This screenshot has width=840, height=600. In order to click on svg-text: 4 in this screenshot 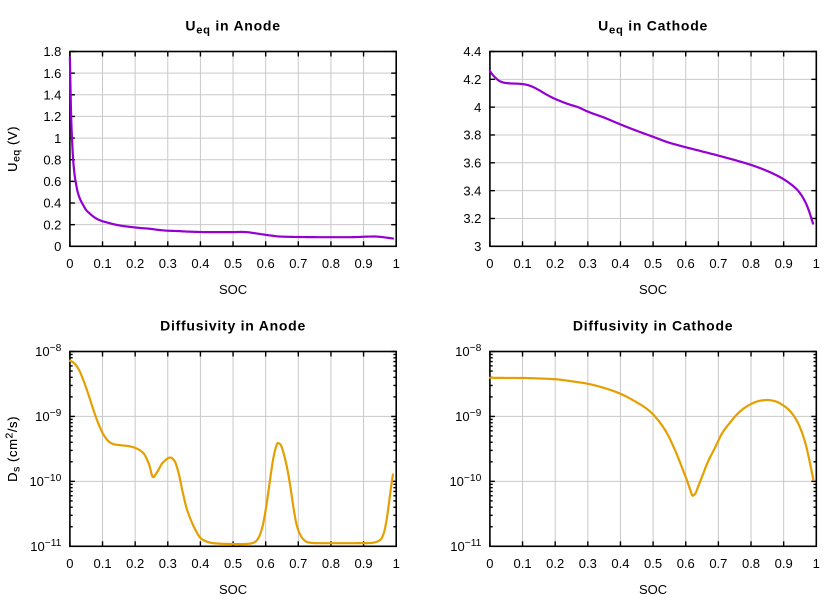, I will do `click(477, 107)`.